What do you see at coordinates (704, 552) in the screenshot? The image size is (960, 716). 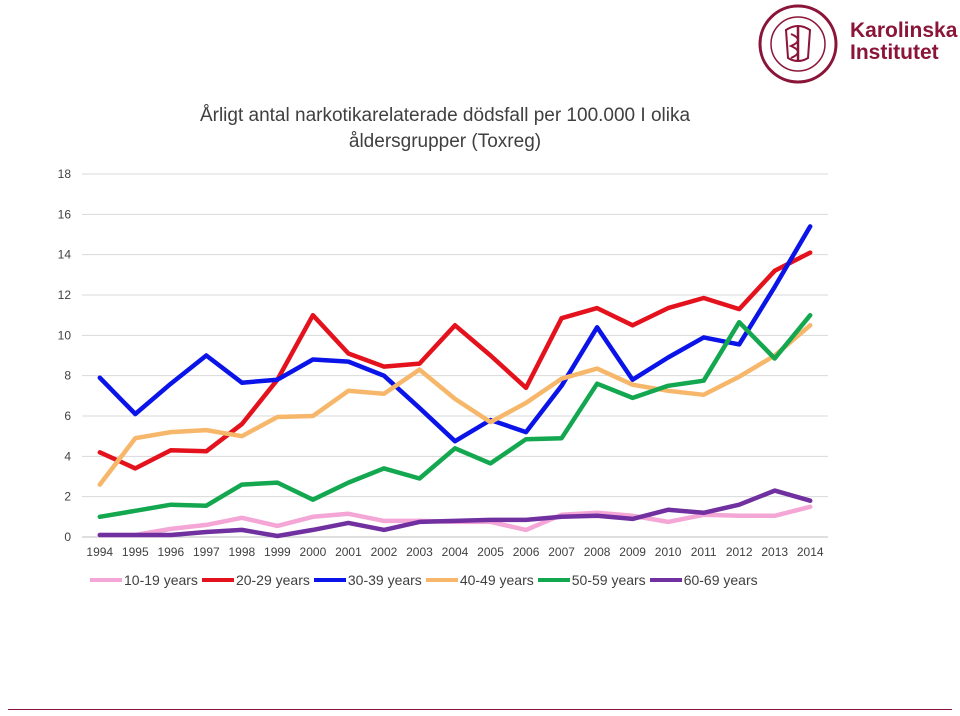 I see `x-tick-label: 2011` at bounding box center [704, 552].